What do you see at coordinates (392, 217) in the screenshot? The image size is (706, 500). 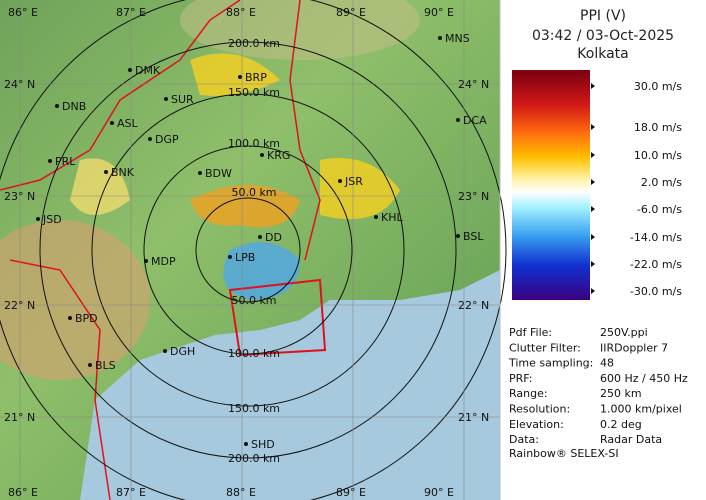 I see `city-label: KHL` at bounding box center [392, 217].